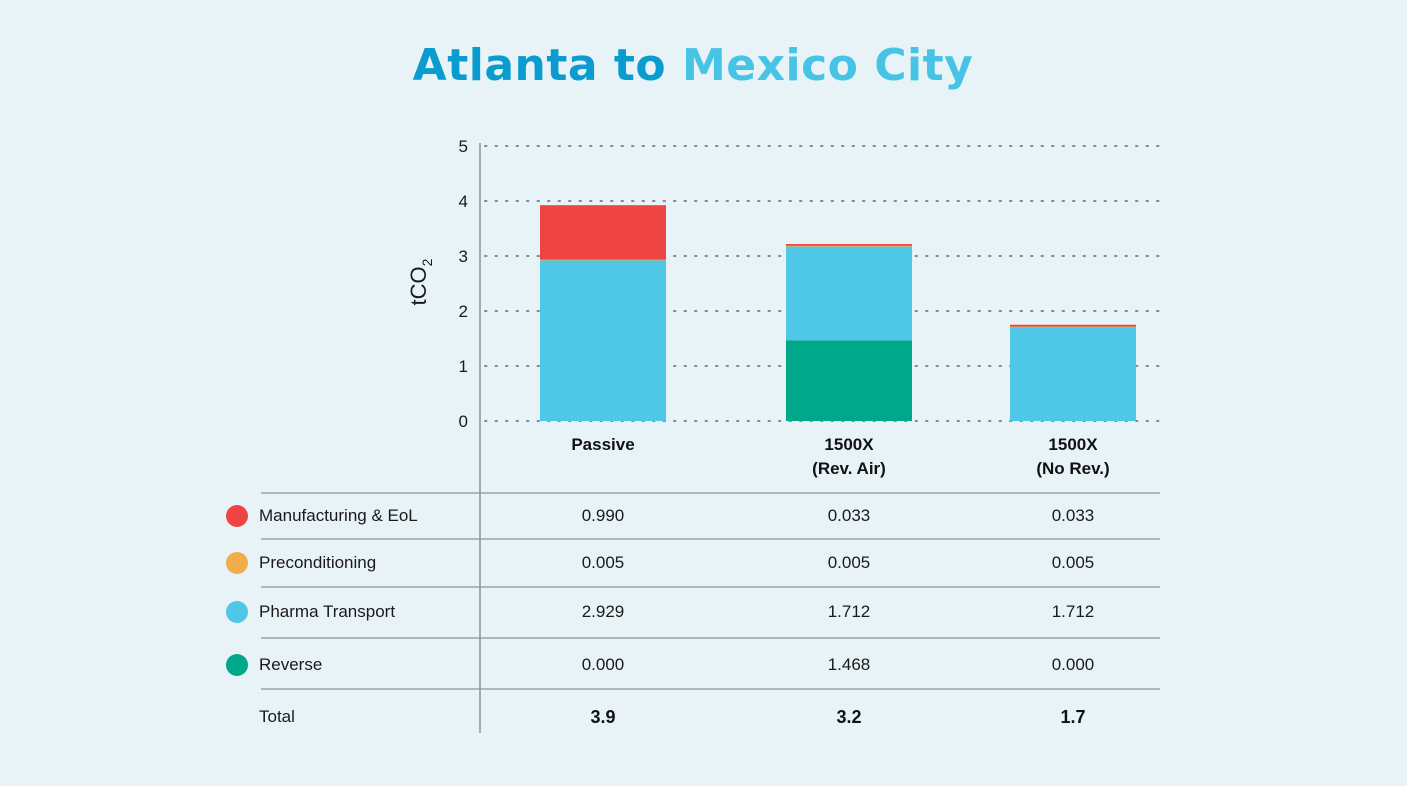 This screenshot has width=1407, height=786. Describe the element at coordinates (463, 201) in the screenshot. I see `y-tick-label: 4` at that location.